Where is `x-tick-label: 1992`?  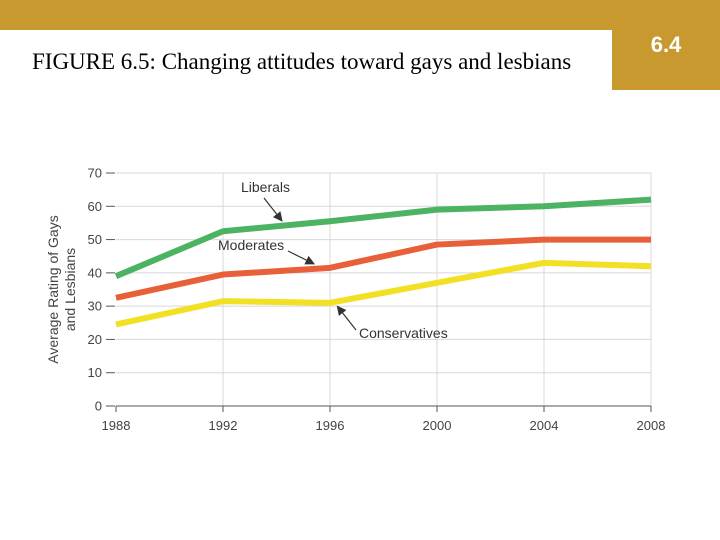 x-tick-label: 1992 is located at coordinates (223, 425).